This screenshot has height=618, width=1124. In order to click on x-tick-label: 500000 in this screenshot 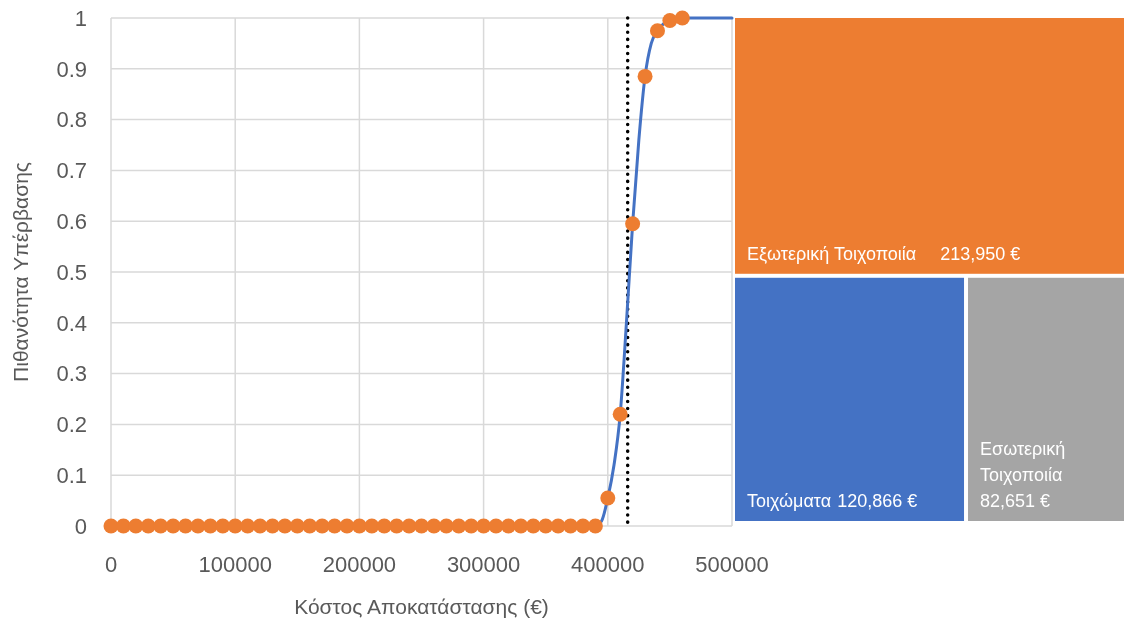, I will do `click(732, 564)`.